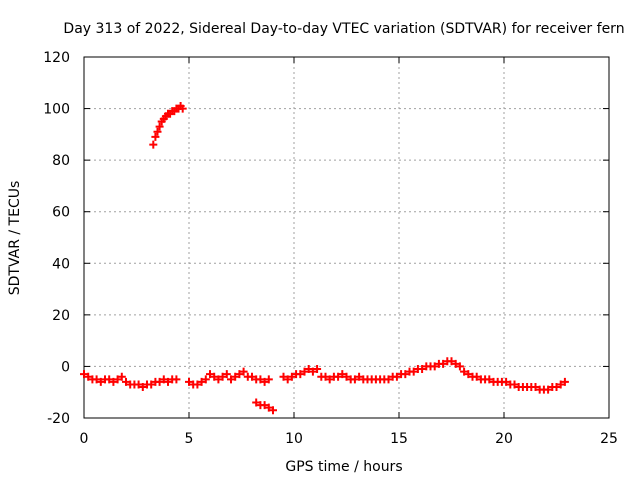  I want to click on y-tick-label: 100, so click(56, 110).